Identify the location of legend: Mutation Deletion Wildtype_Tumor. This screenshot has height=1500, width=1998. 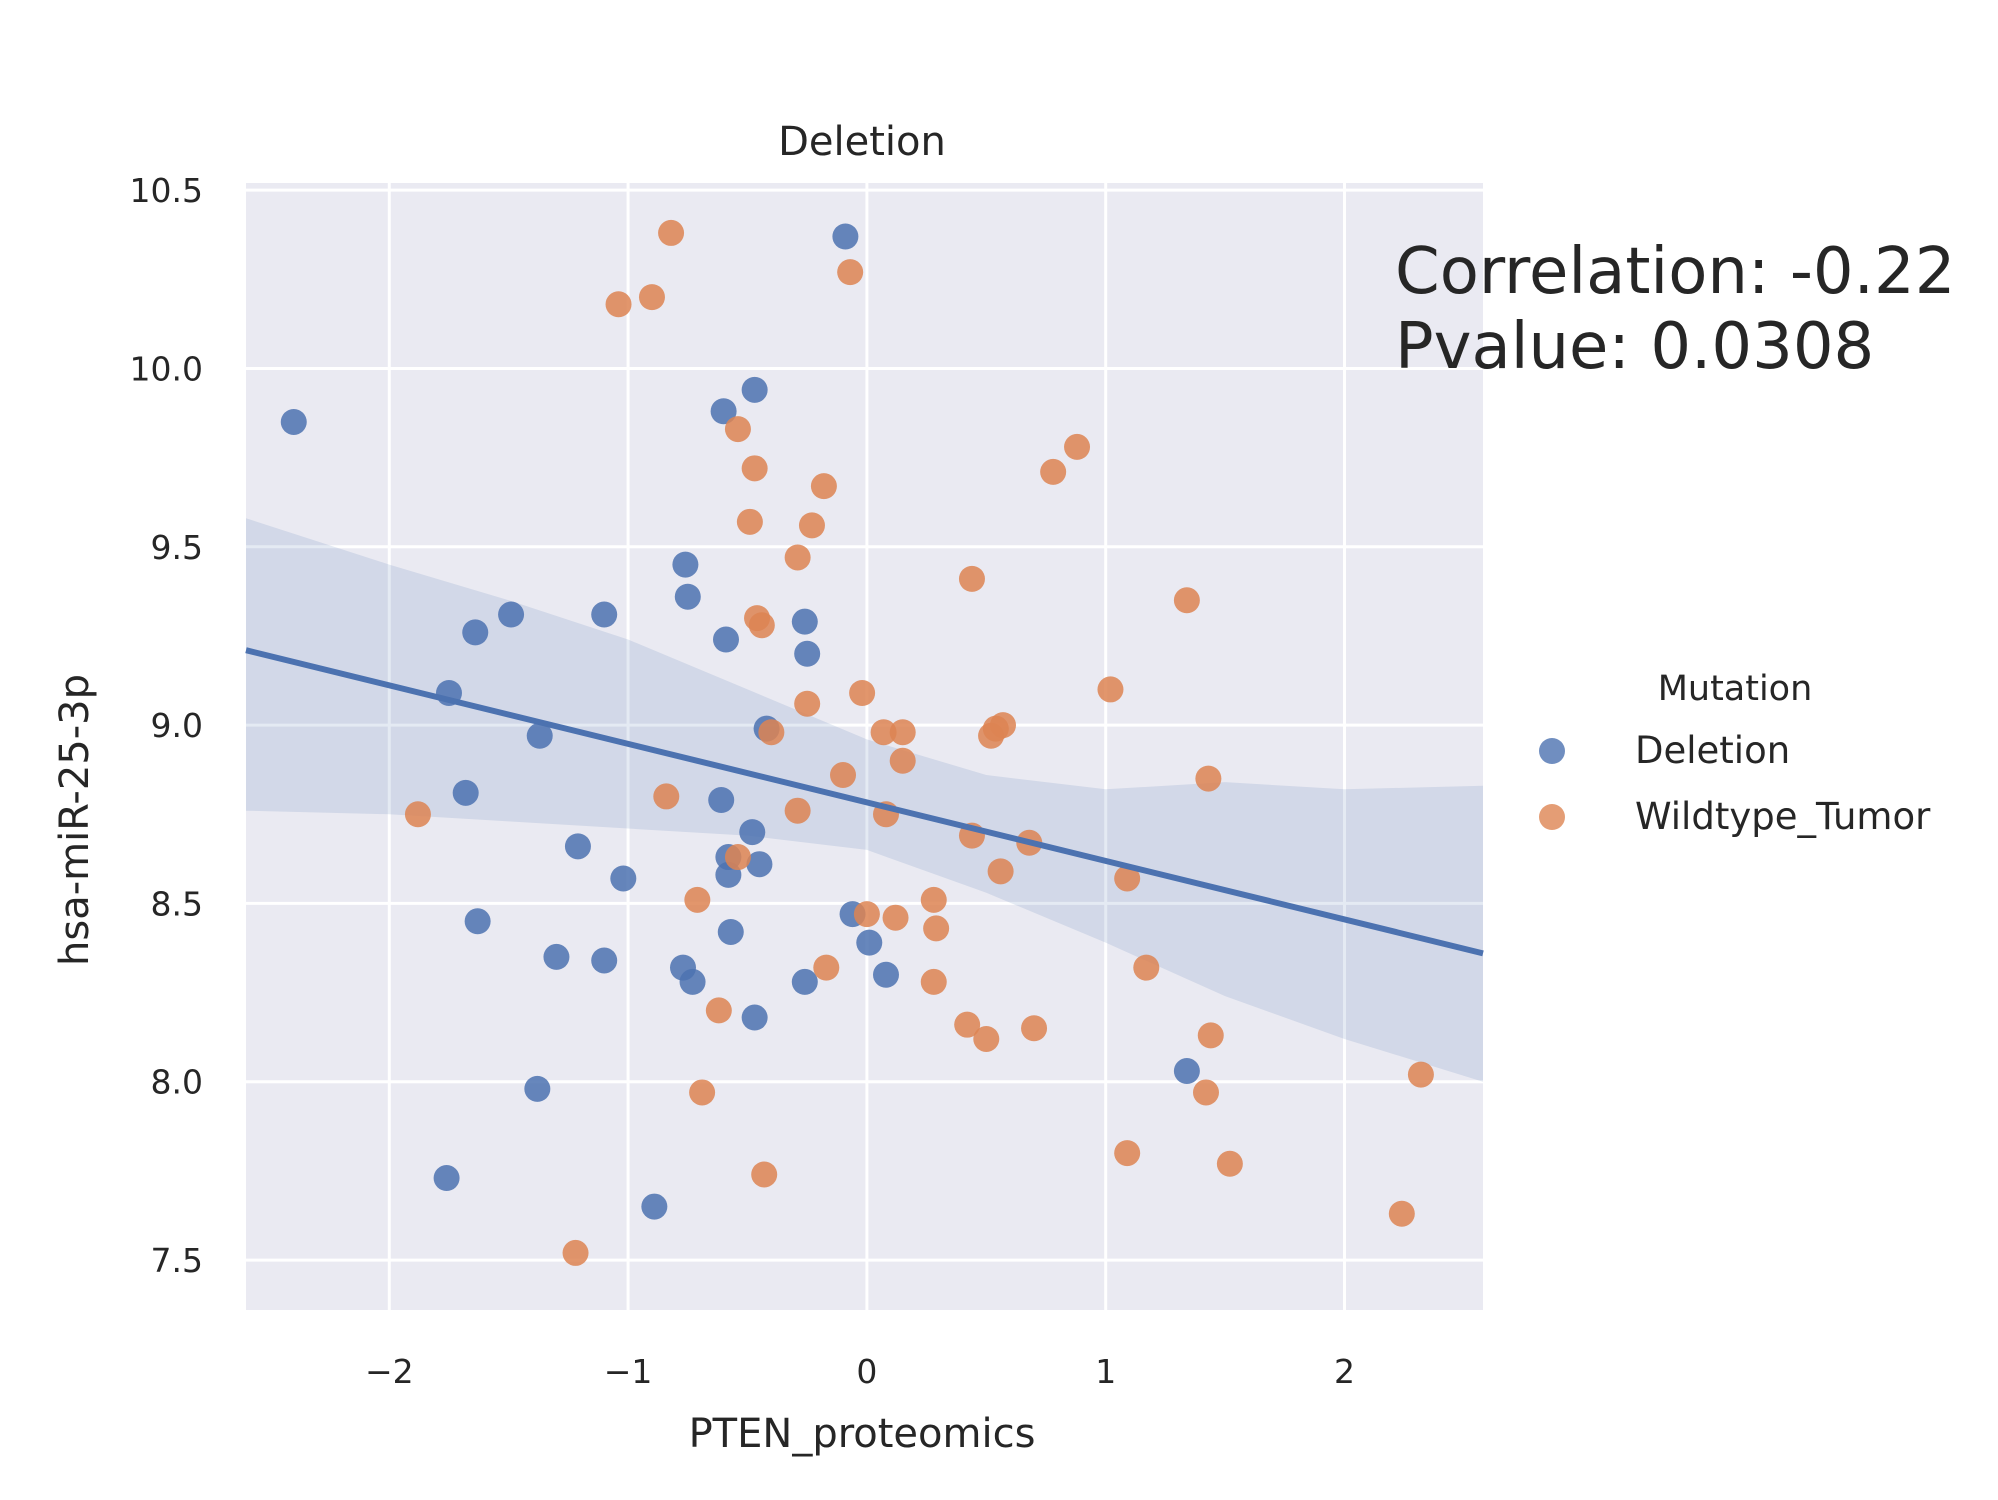
(1735, 753).